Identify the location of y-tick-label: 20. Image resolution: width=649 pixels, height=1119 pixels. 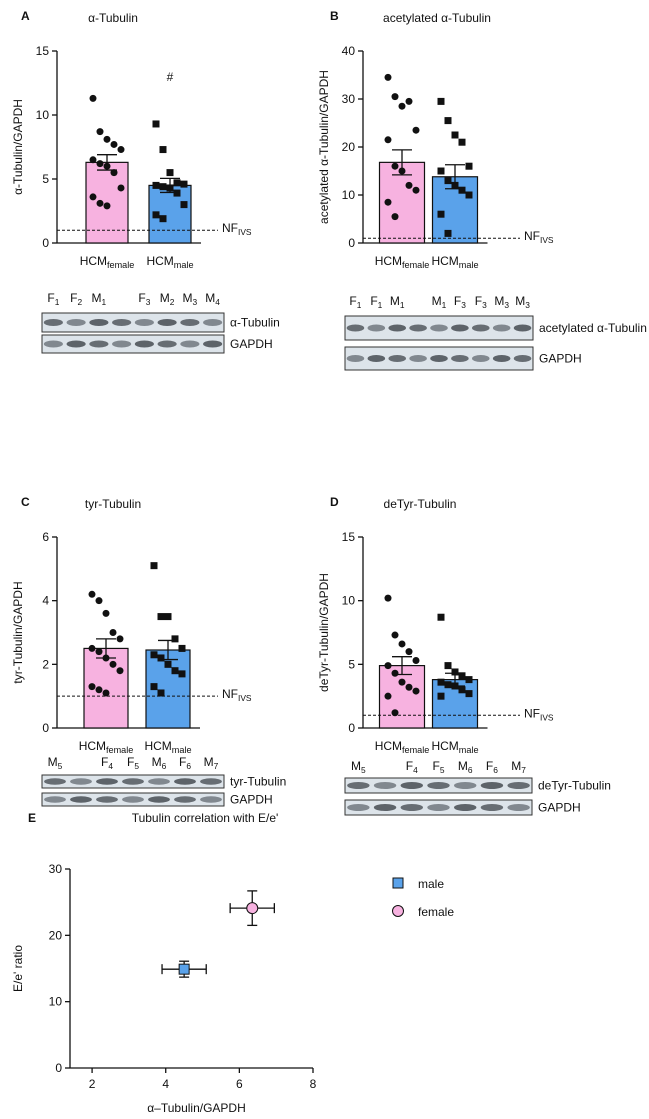
(56, 935).